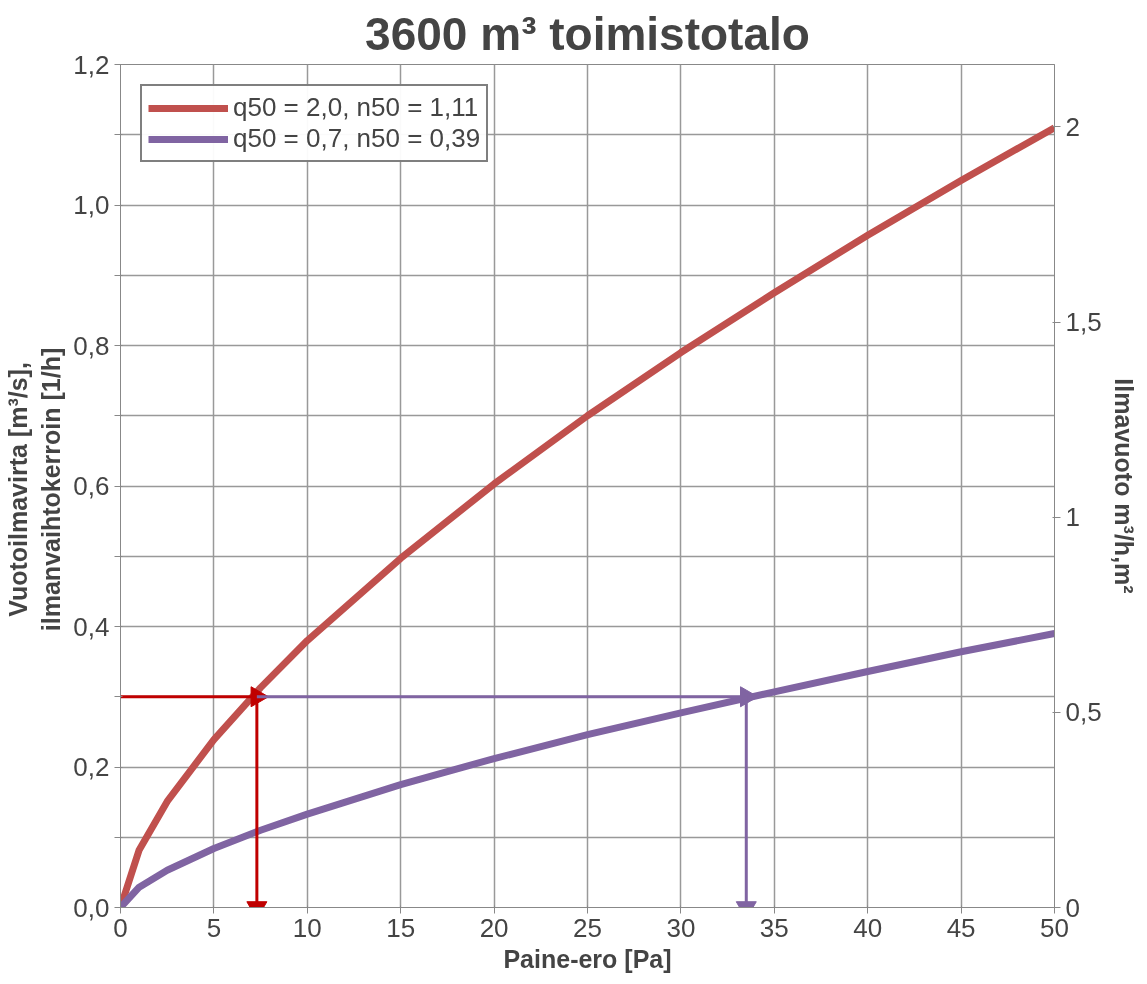  Describe the element at coordinates (1072, 126) in the screenshot. I see `y2-tick-label: 2` at that location.